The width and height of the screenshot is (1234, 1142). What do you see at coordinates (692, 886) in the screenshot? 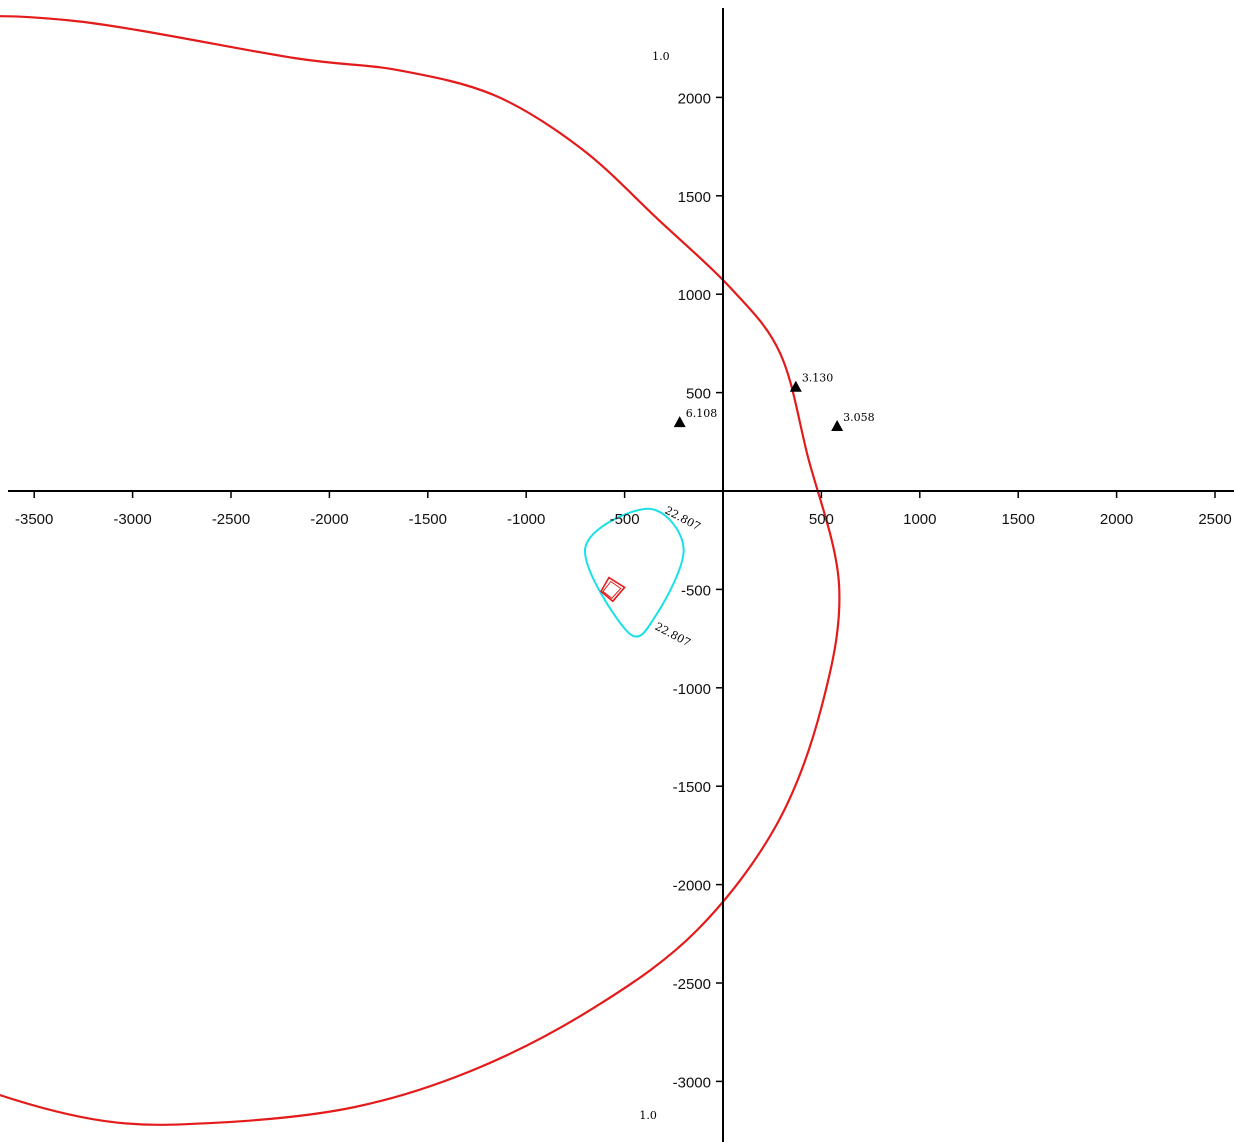
I see `y-tick-label: -2000` at bounding box center [692, 886].